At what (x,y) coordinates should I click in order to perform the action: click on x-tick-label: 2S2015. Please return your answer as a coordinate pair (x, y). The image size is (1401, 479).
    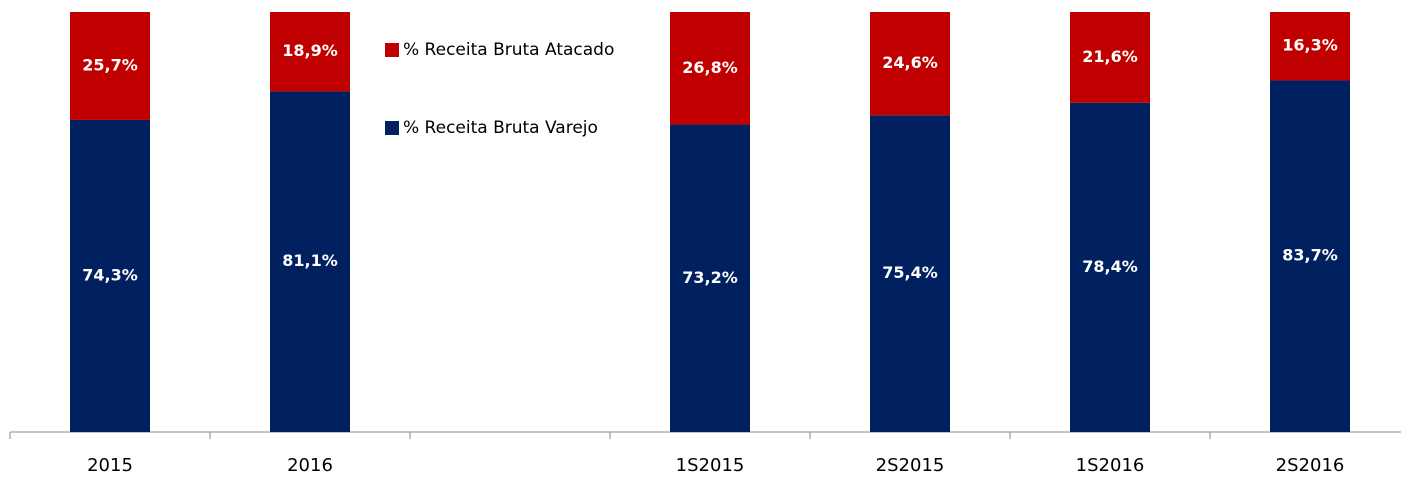
    Looking at the image, I should click on (910, 465).